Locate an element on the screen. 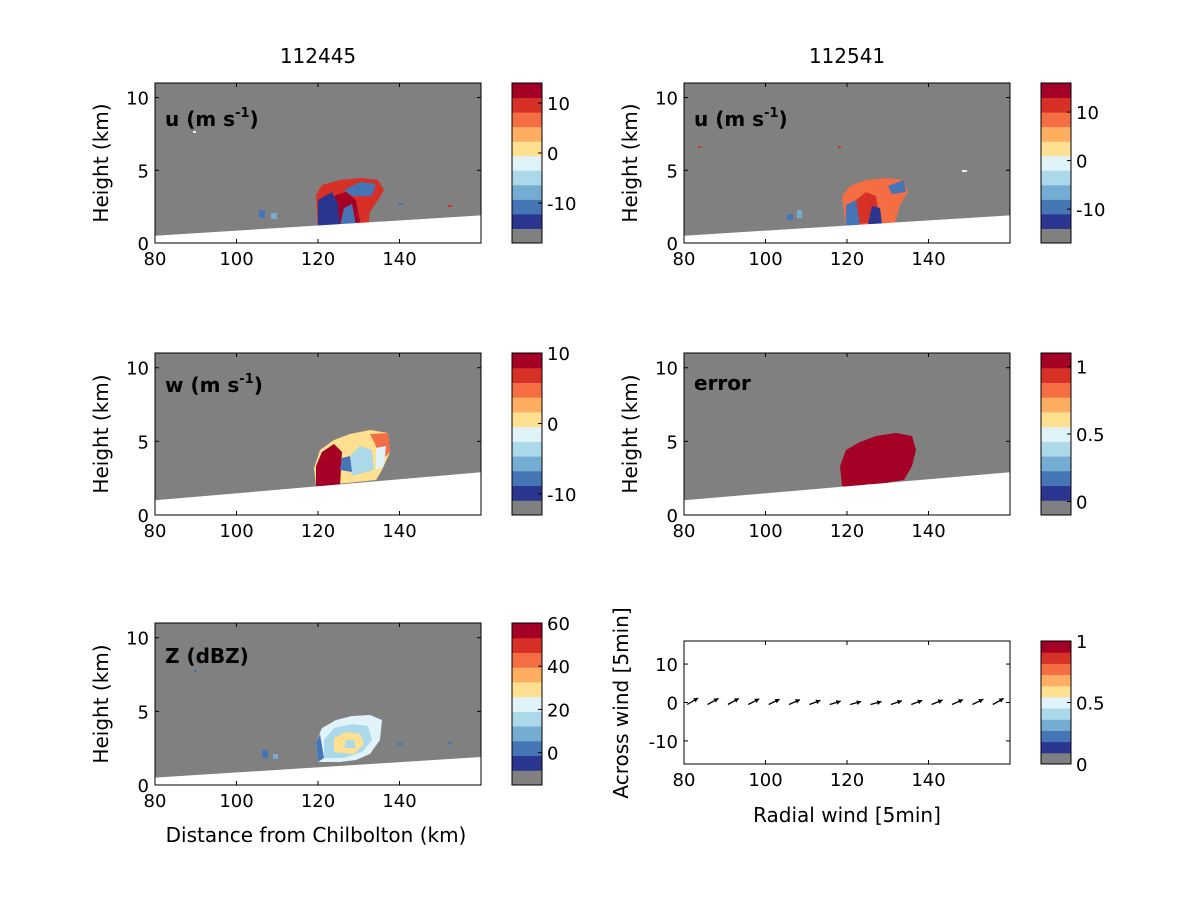 The width and height of the screenshot is (1200, 900). y-ticks: 10 0 -10 is located at coordinates (829, 704).